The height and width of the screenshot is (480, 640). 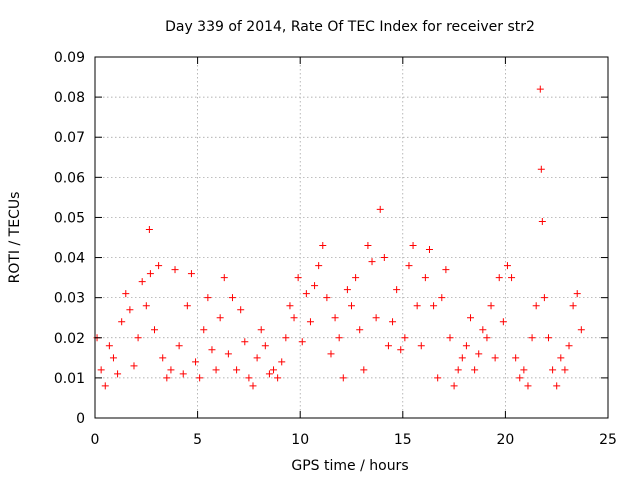 What do you see at coordinates (69, 299) in the screenshot?
I see `y-tick-label: 0.03` at bounding box center [69, 299].